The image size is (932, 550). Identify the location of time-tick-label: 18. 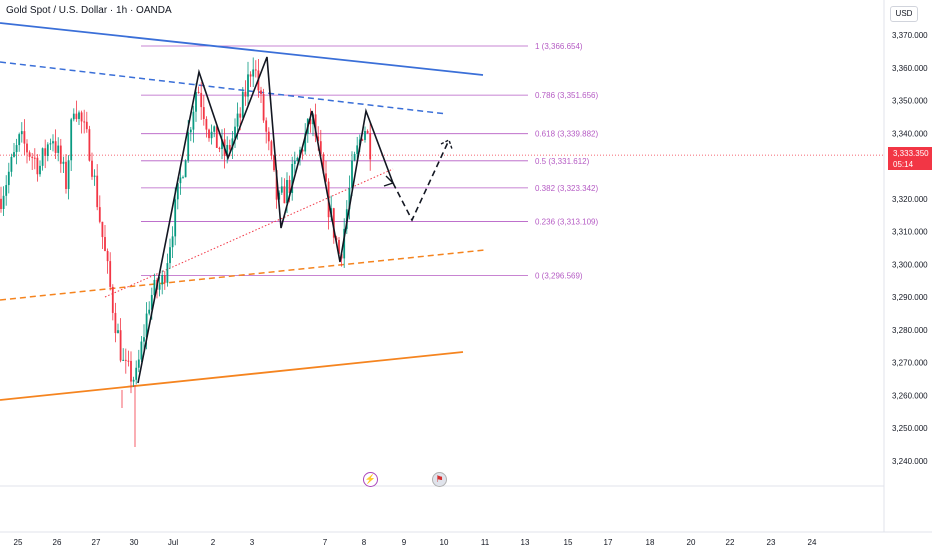
(650, 542).